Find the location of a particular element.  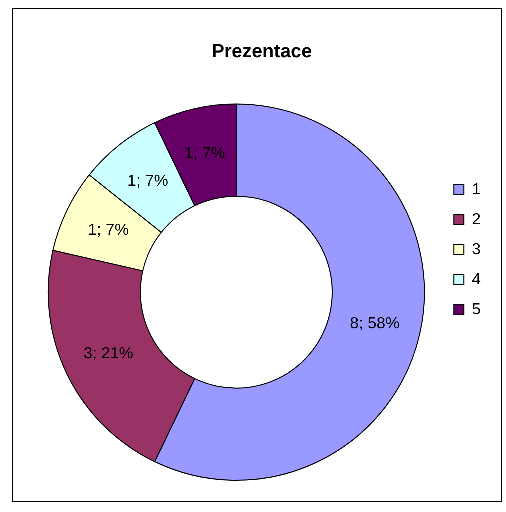

legend-label: 2 is located at coordinates (477, 219).